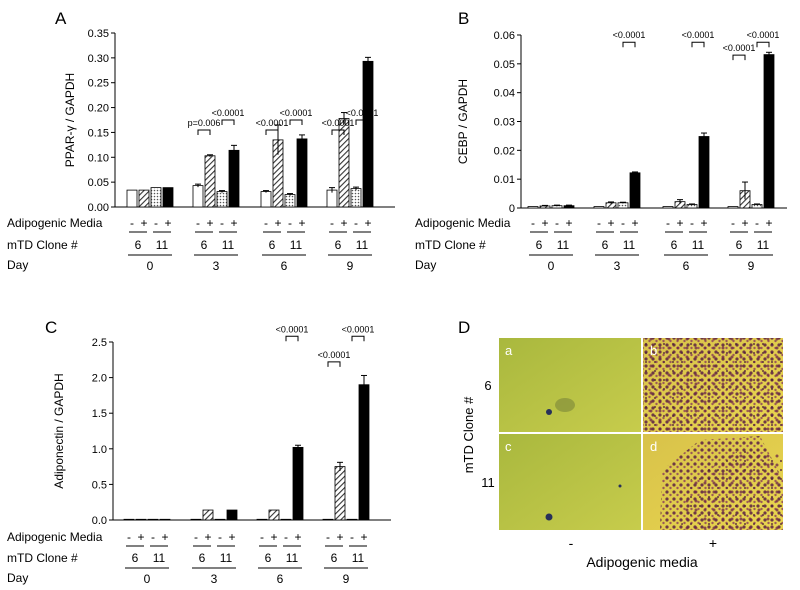 This screenshot has width=800, height=590. Describe the element at coordinates (686, 266) in the screenshot. I see `chart-b-day-value: 6` at that location.